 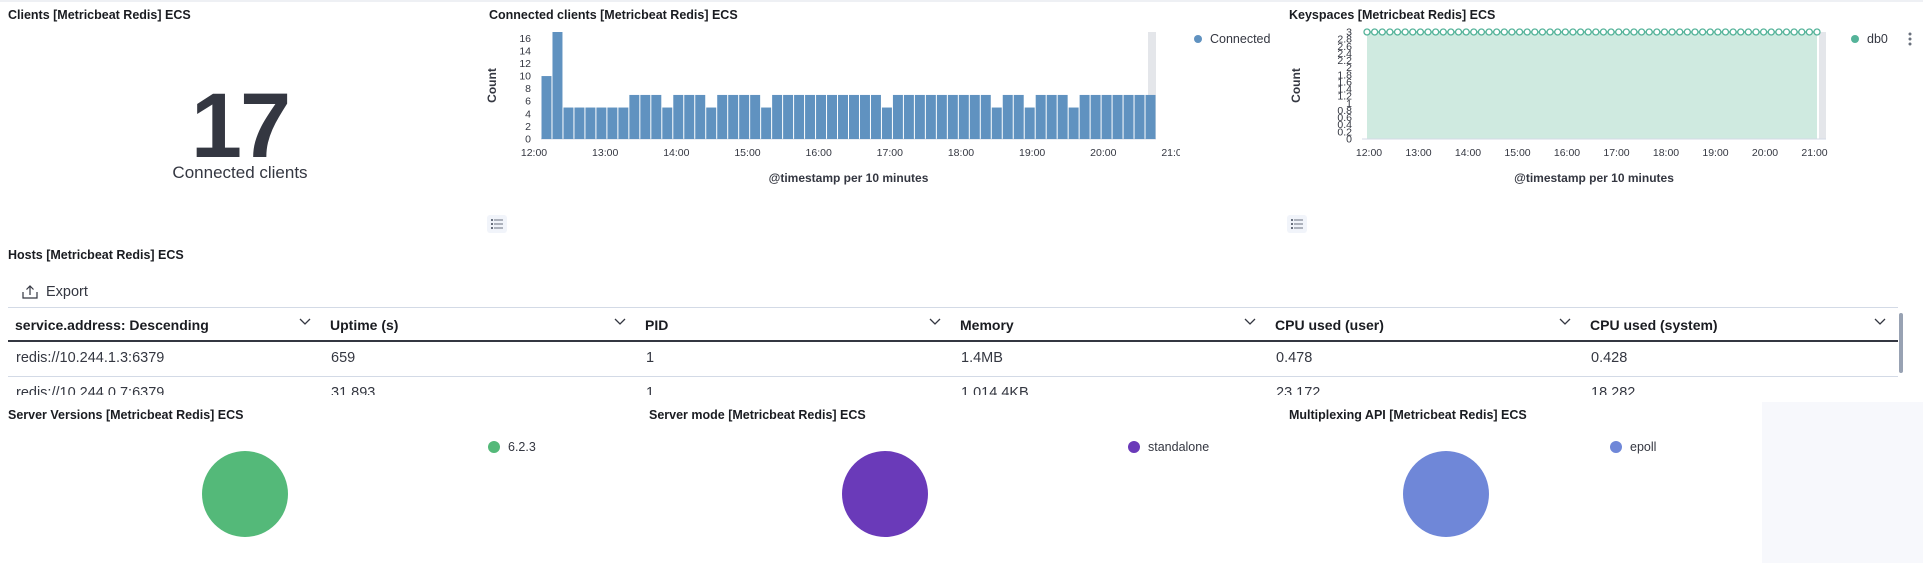 I want to click on x-tick-label: 12:00, so click(x=534, y=153).